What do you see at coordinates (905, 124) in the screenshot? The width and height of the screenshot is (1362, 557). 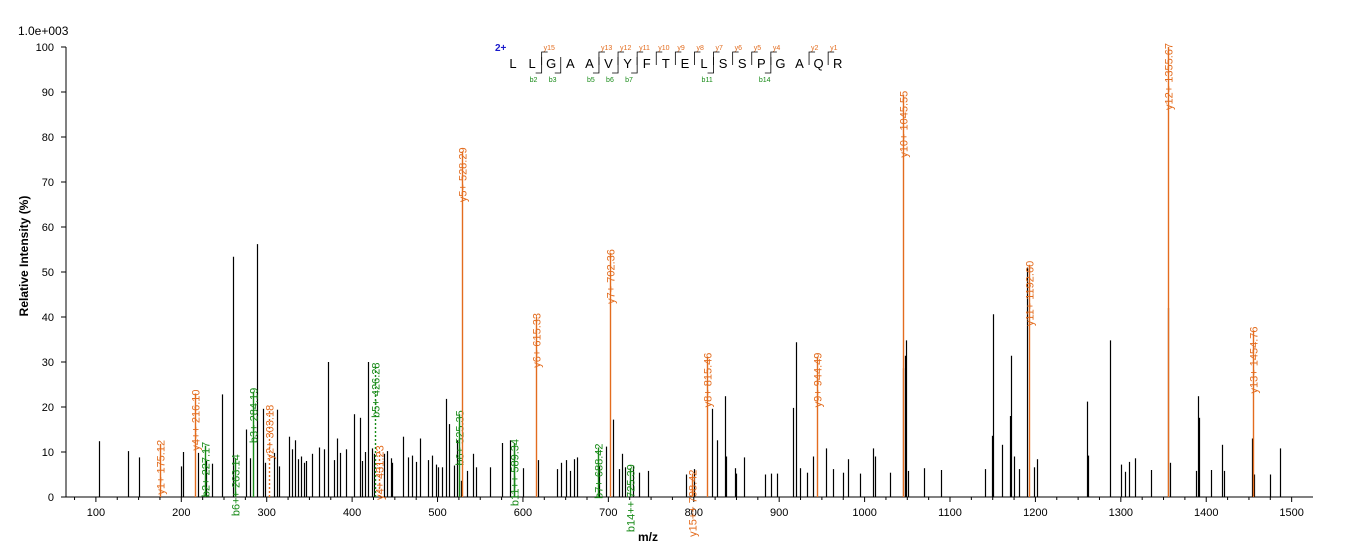 I see `fragment-label: y10+ 1045.55` at bounding box center [905, 124].